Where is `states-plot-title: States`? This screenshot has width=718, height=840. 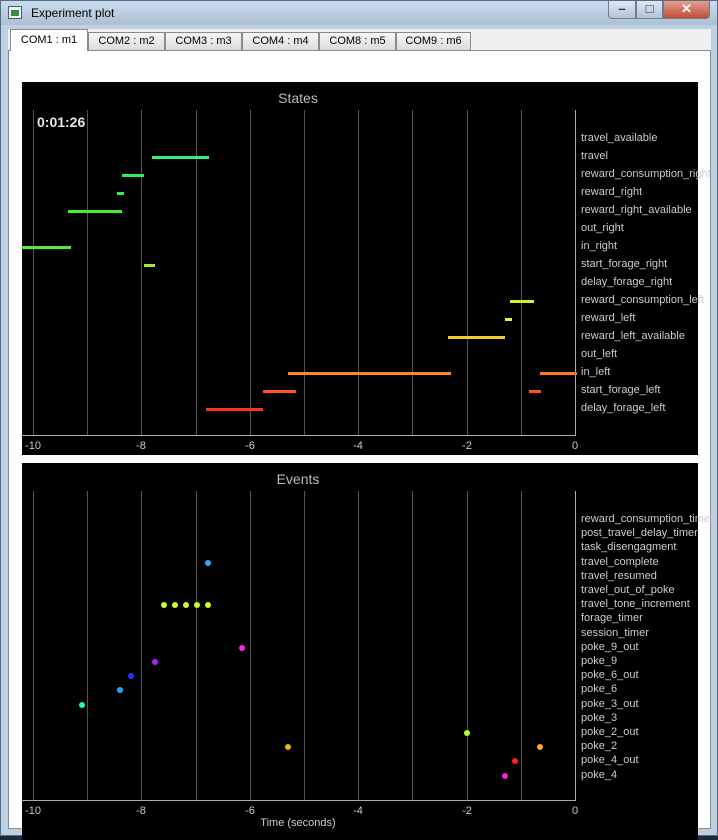 states-plot-title: States is located at coordinates (298, 98).